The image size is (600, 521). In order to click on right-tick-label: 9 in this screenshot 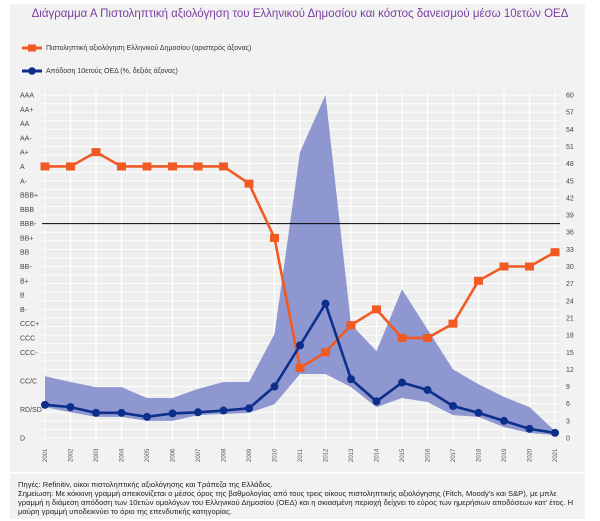, I will do `click(568, 387)`.